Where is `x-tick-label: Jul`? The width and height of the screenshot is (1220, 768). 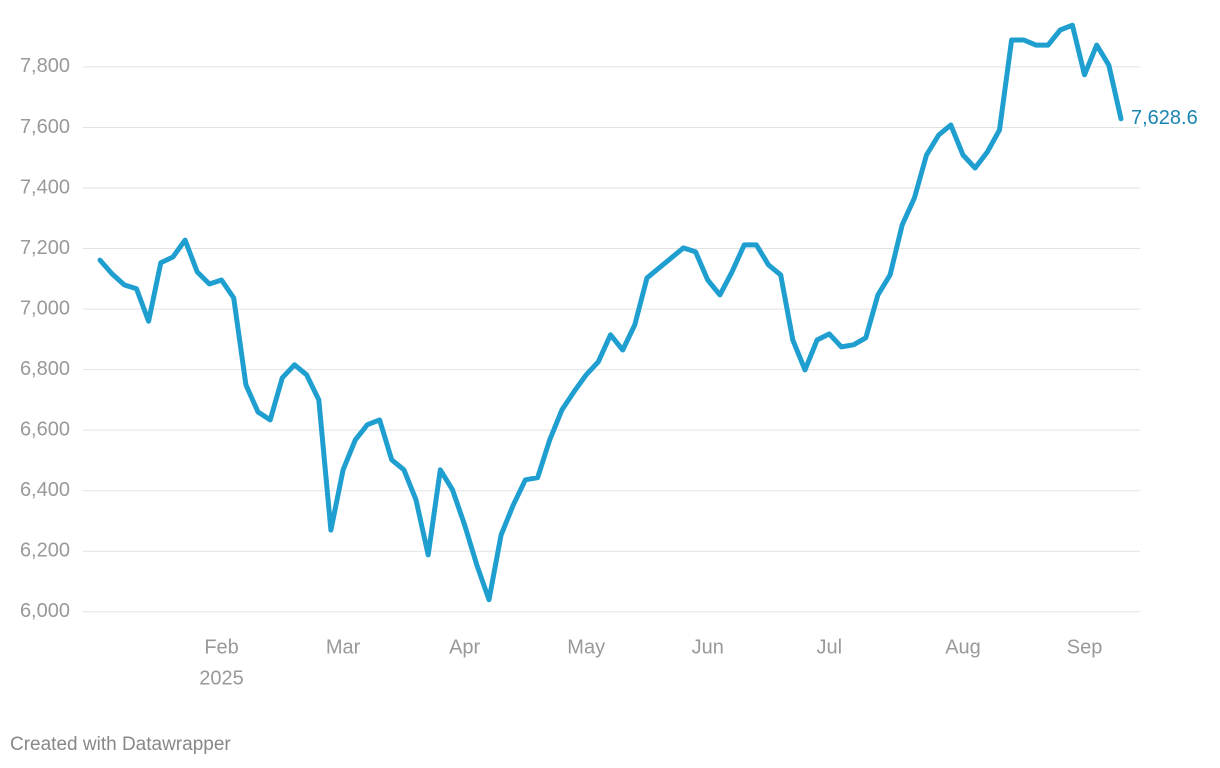
x-tick-label: Jul is located at coordinates (829, 647).